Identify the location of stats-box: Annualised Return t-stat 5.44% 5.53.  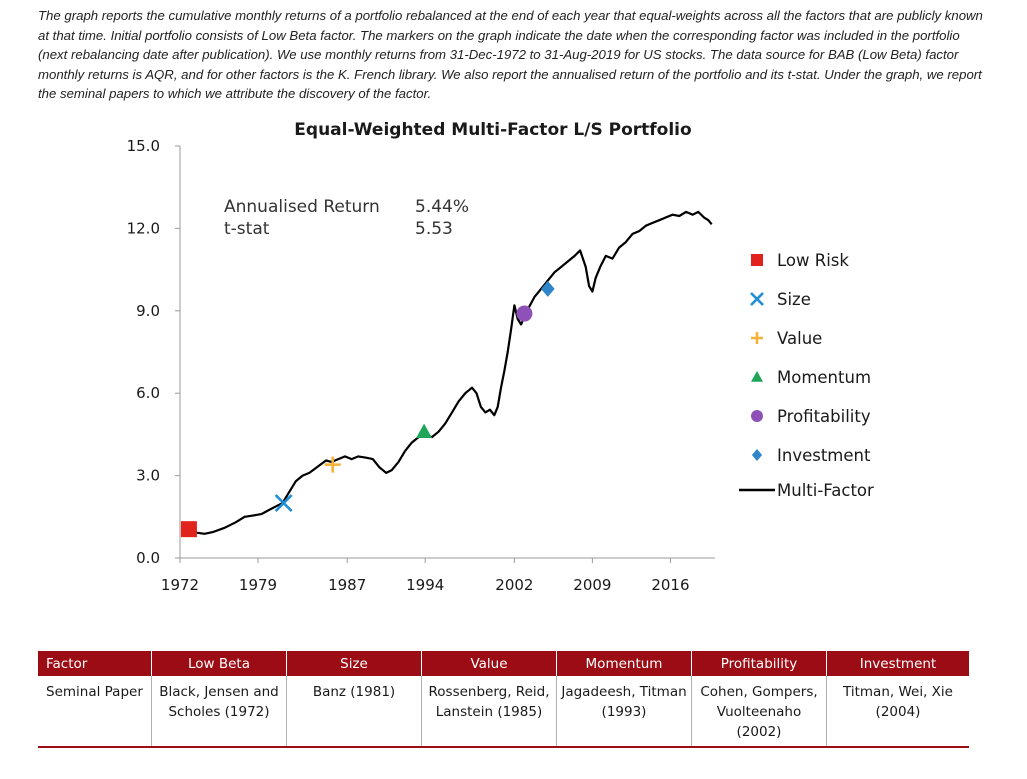
(346, 218).